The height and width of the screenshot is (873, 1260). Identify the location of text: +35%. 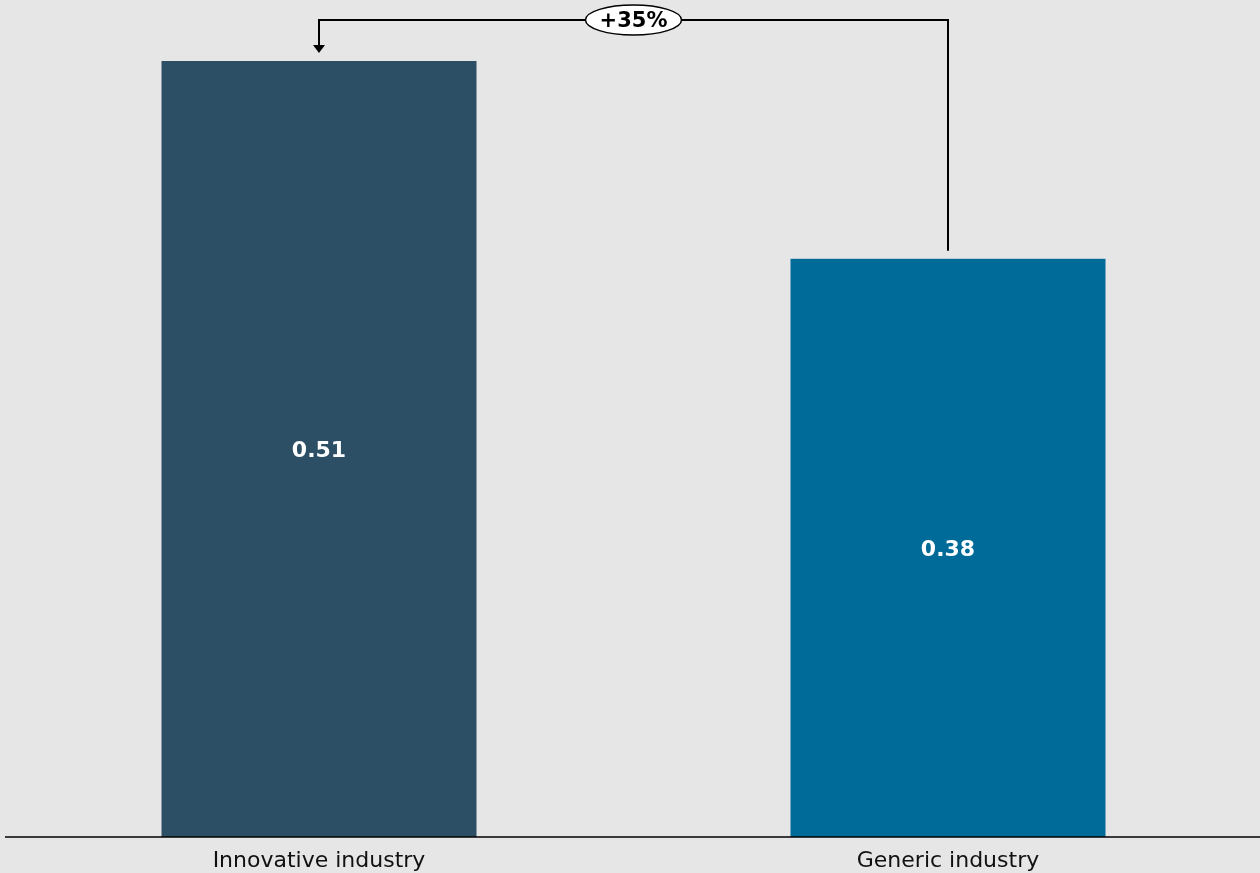
(633, 20).